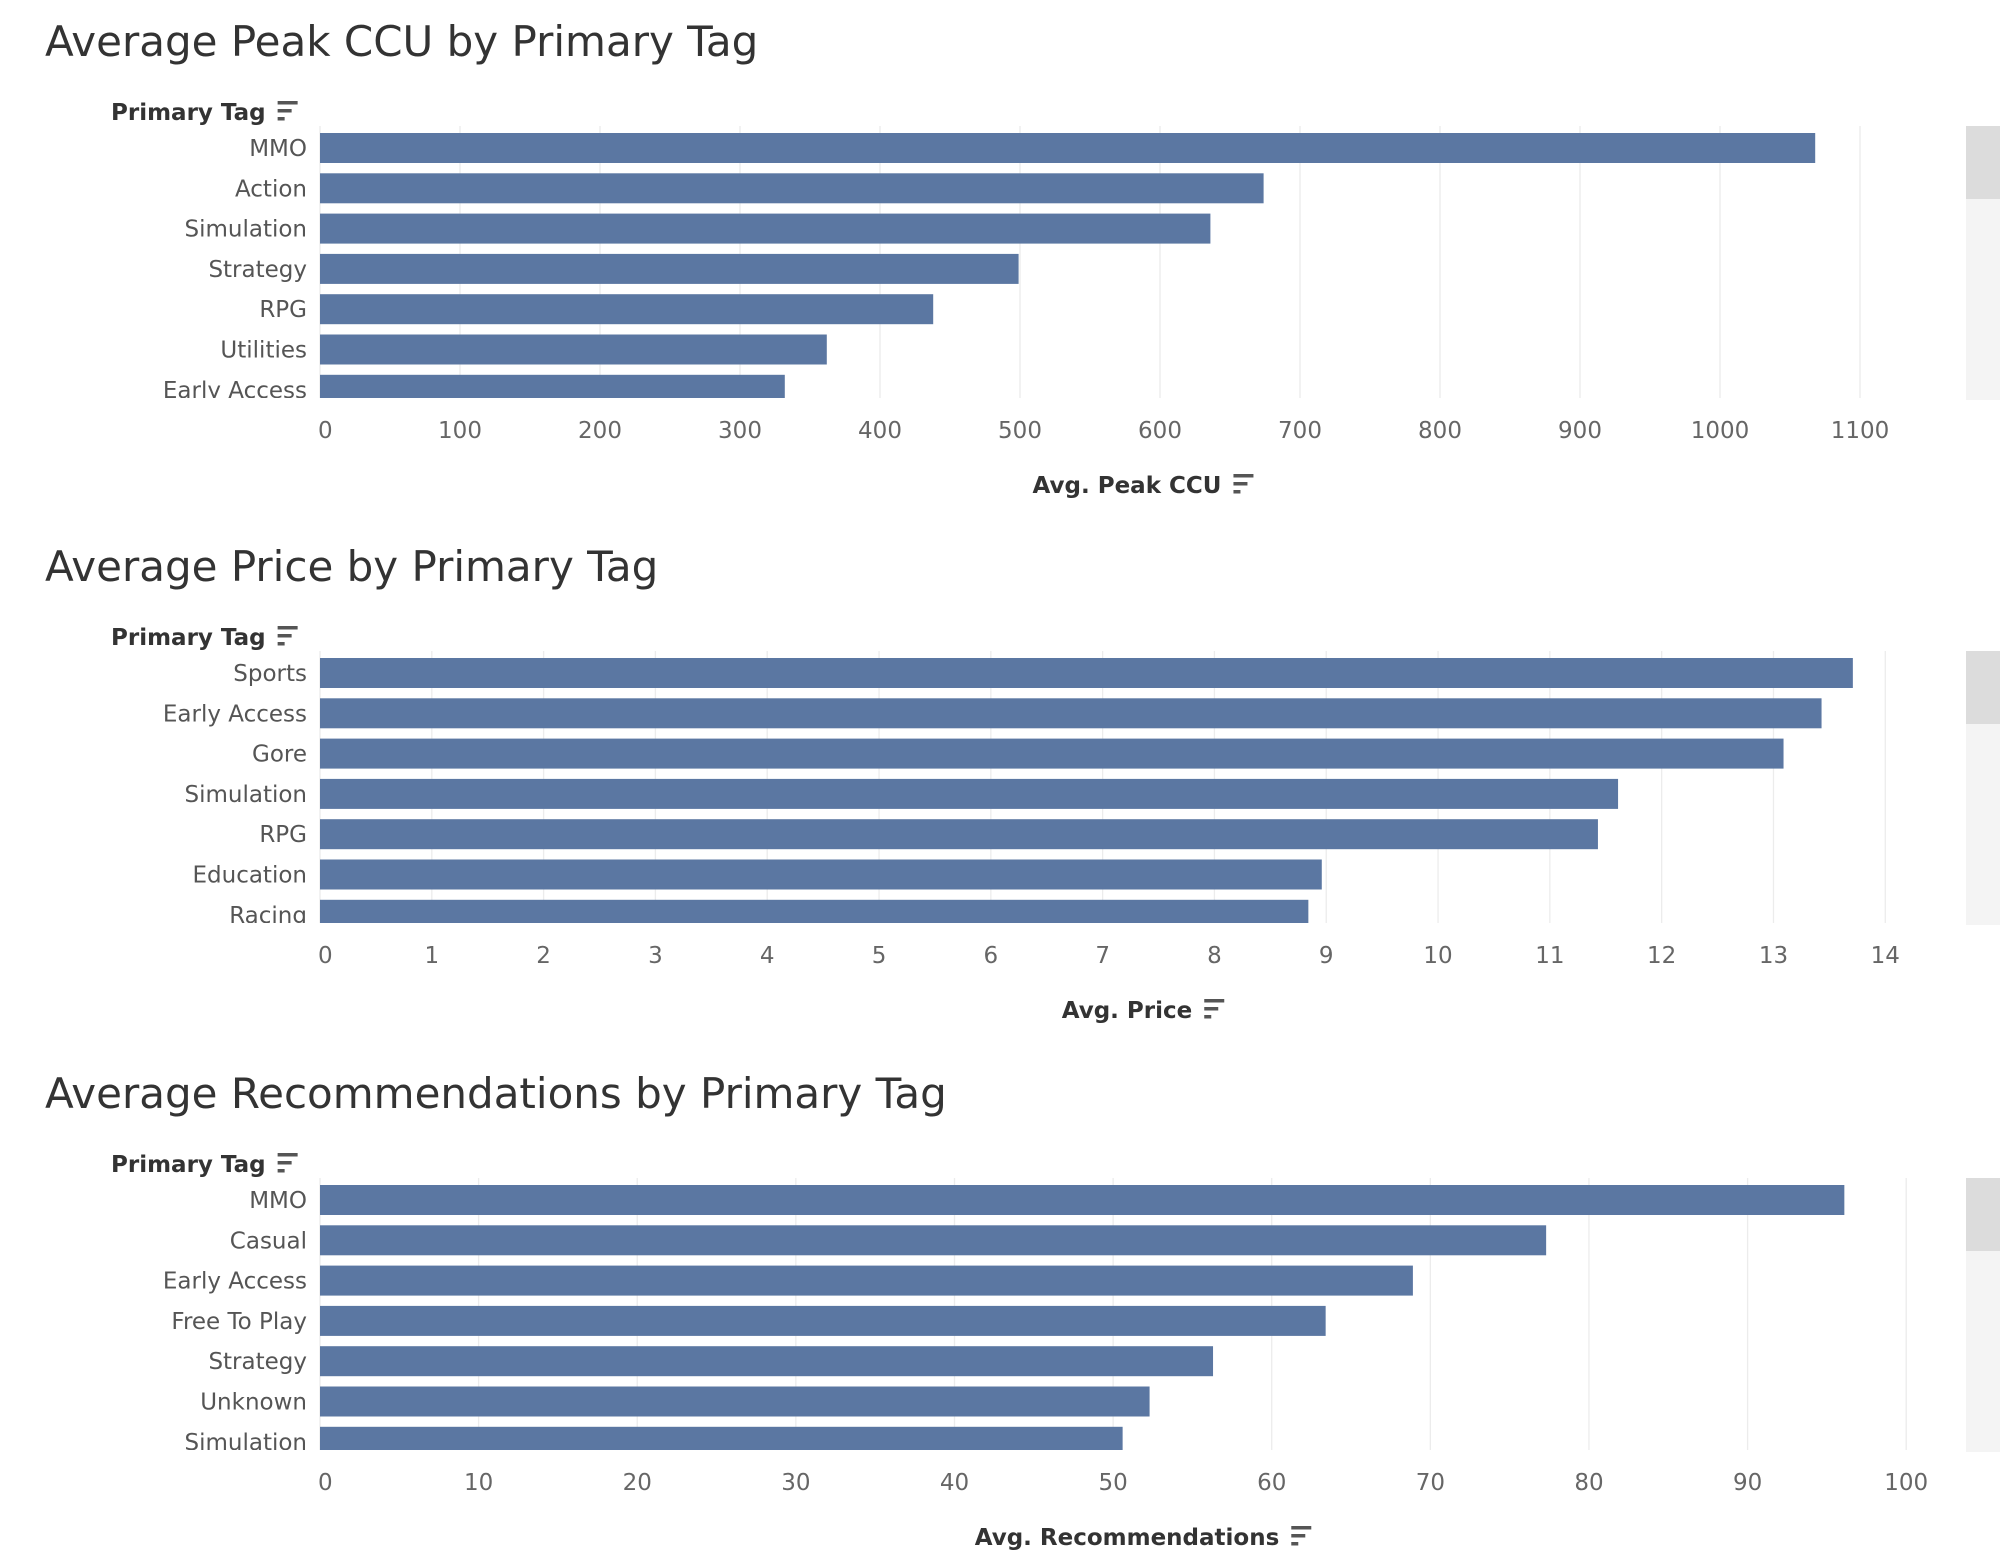  What do you see at coordinates (1326, 956) in the screenshot?
I see `x-tick-label: 9` at bounding box center [1326, 956].